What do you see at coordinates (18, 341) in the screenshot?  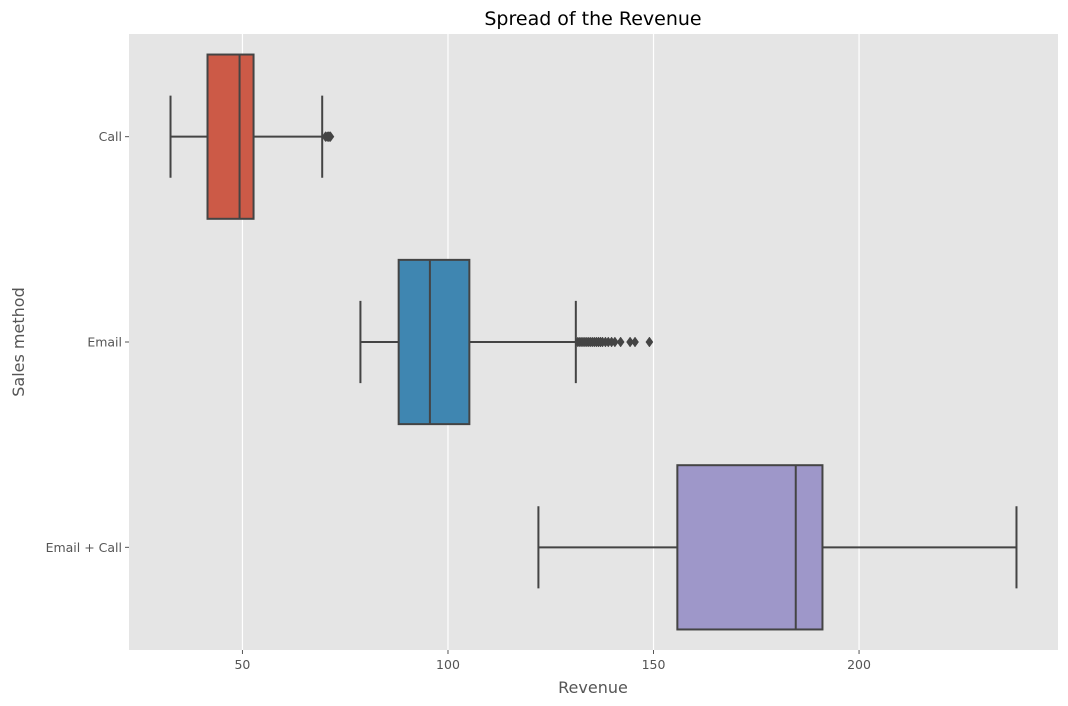 I see `y-axis-label: Sales method` at bounding box center [18, 341].